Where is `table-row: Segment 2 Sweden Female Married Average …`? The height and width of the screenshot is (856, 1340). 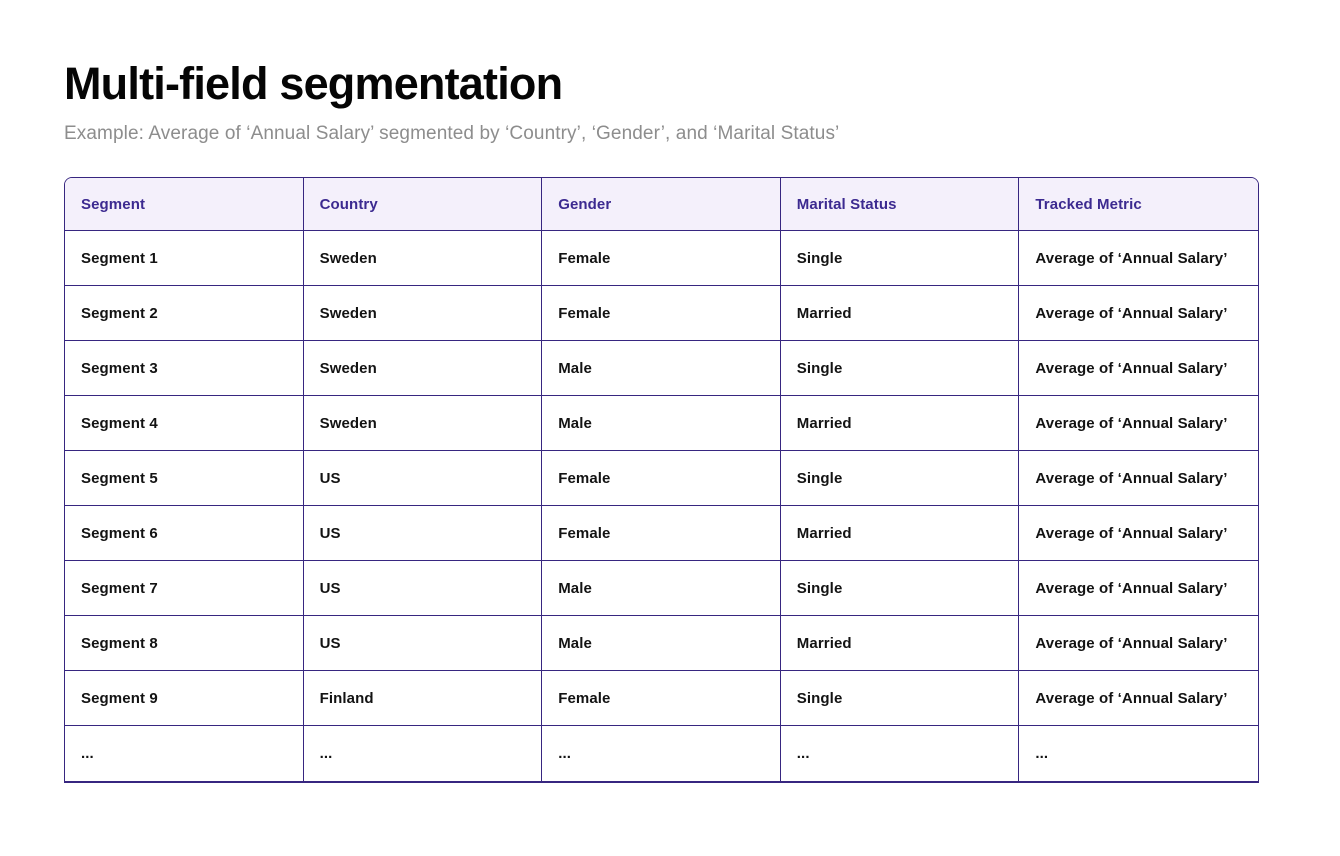 table-row: Segment 2 Sweden Female Married Average … is located at coordinates (661, 314).